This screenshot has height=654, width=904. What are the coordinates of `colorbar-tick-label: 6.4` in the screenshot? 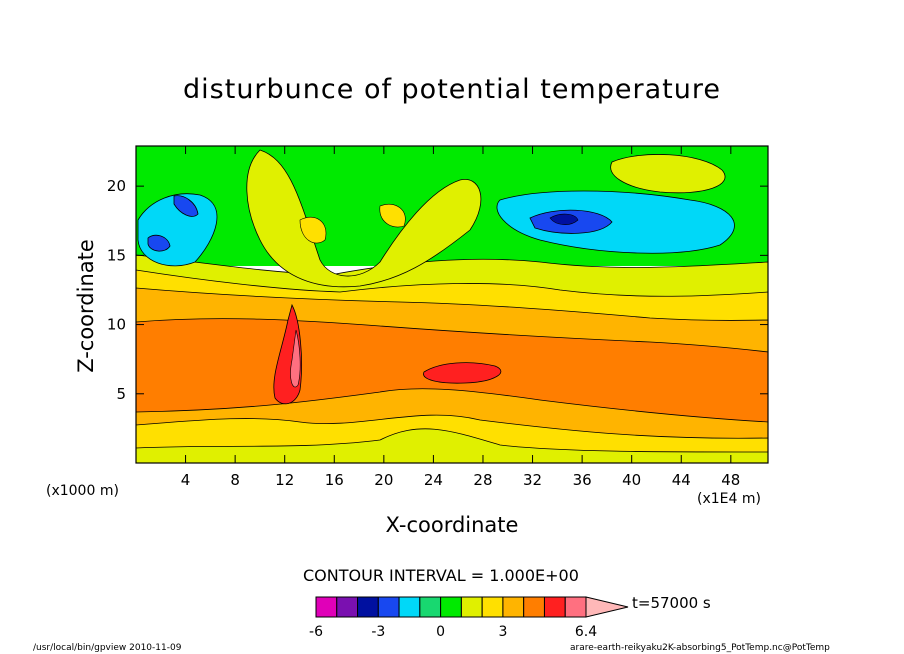 It's located at (586, 632).